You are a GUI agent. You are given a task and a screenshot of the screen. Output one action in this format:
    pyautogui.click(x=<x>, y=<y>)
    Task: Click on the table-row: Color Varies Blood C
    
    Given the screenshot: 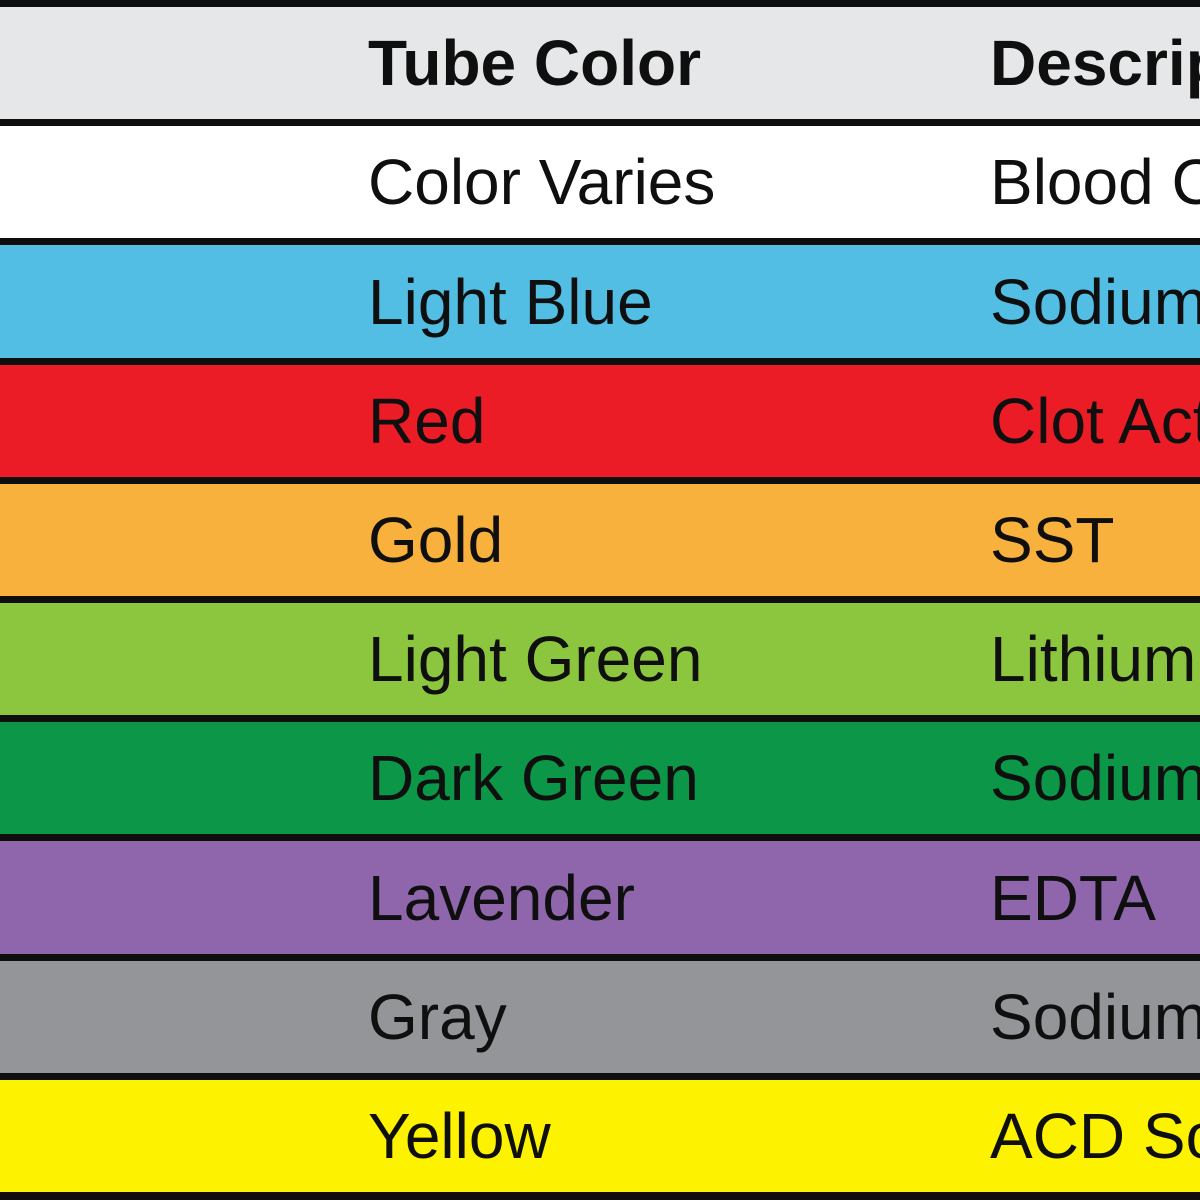 What is the action you would take?
    pyautogui.click(x=600, y=179)
    